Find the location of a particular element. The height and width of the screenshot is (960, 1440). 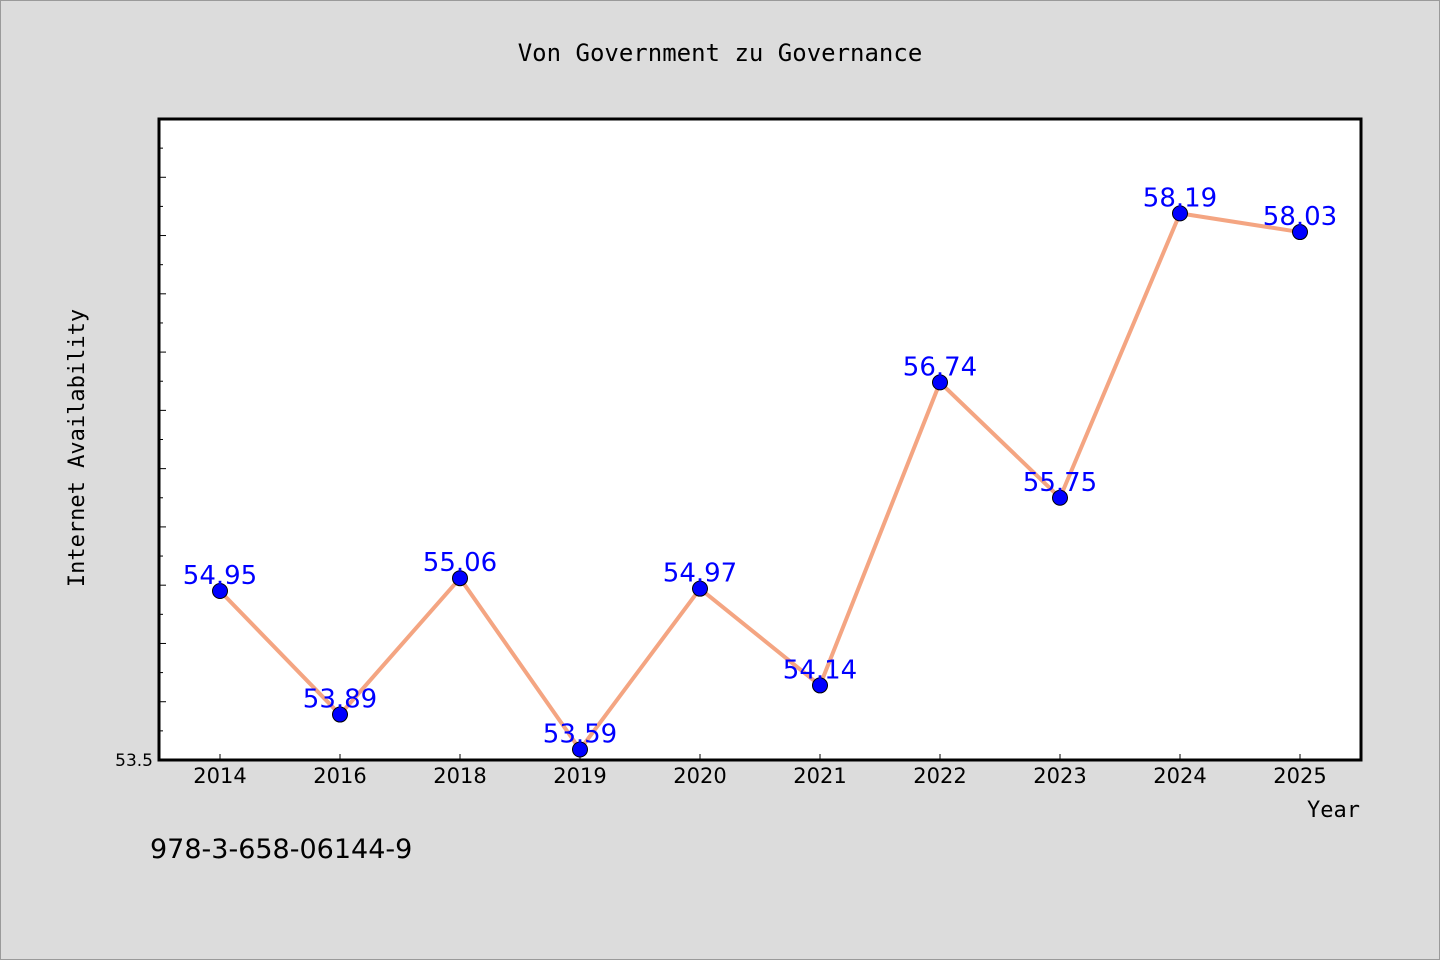

isbn-code: 978-3-658-06144-9 is located at coordinates (281, 849).